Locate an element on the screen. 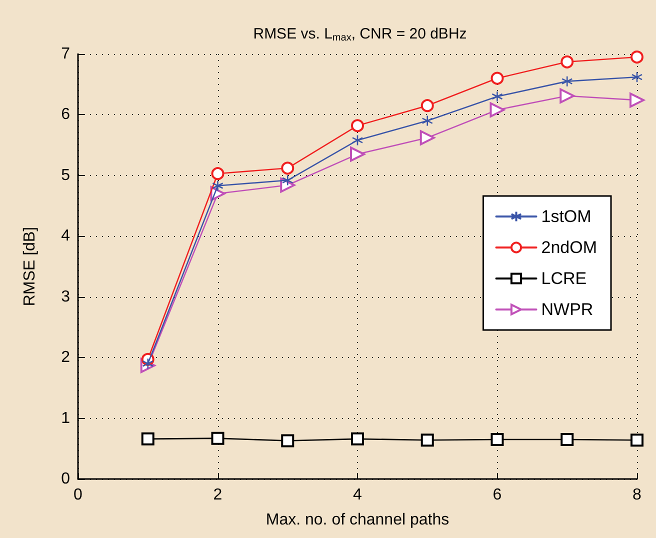 The image size is (656, 538). y-tick-label: 7 is located at coordinates (65, 54).